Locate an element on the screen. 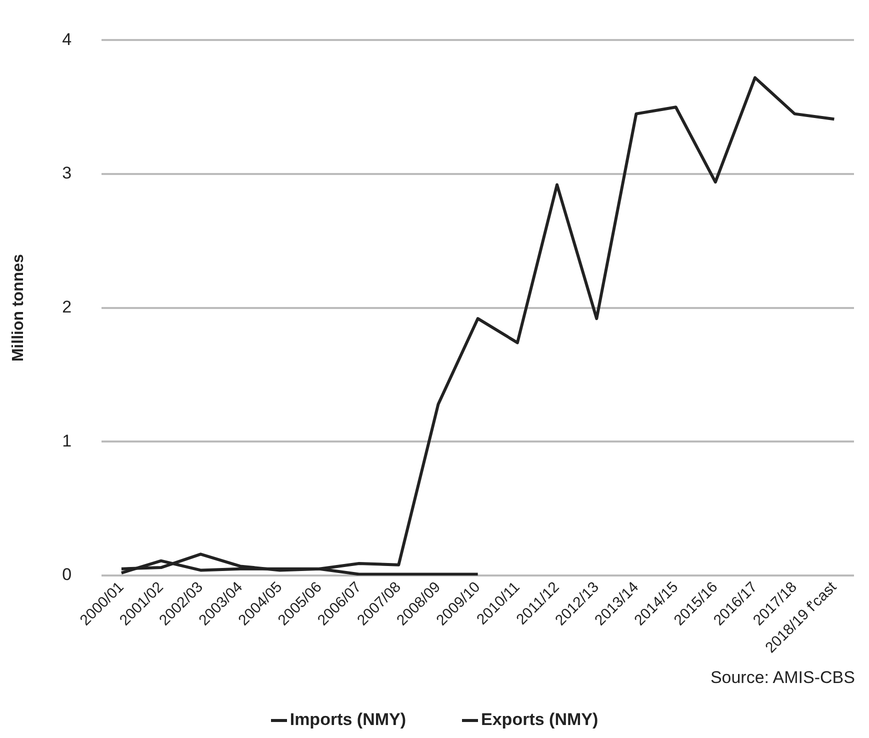 The height and width of the screenshot is (738, 869). y-tick-label: 0 is located at coordinates (67, 574).